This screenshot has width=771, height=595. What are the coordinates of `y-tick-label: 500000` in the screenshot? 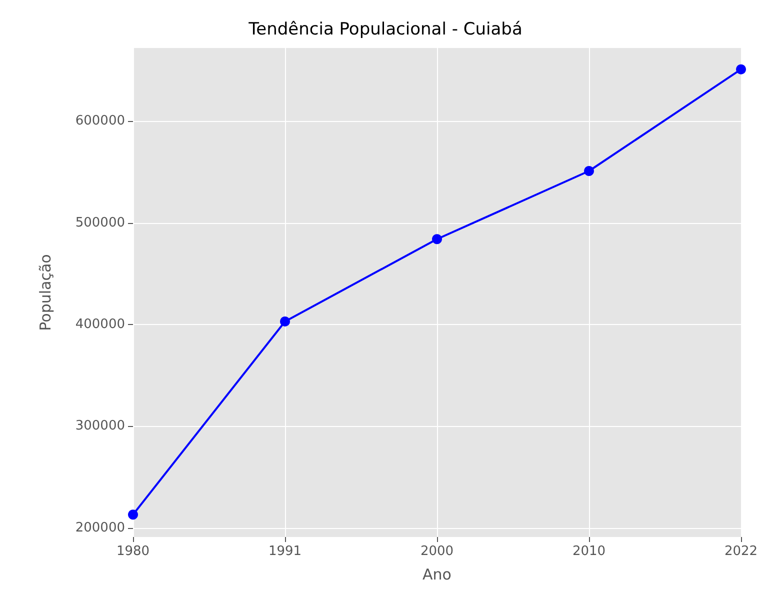 It's located at (100, 222).